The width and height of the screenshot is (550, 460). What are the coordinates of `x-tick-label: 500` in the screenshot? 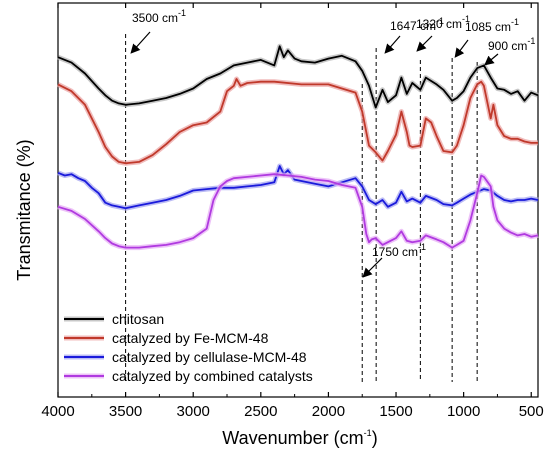 It's located at (531, 411).